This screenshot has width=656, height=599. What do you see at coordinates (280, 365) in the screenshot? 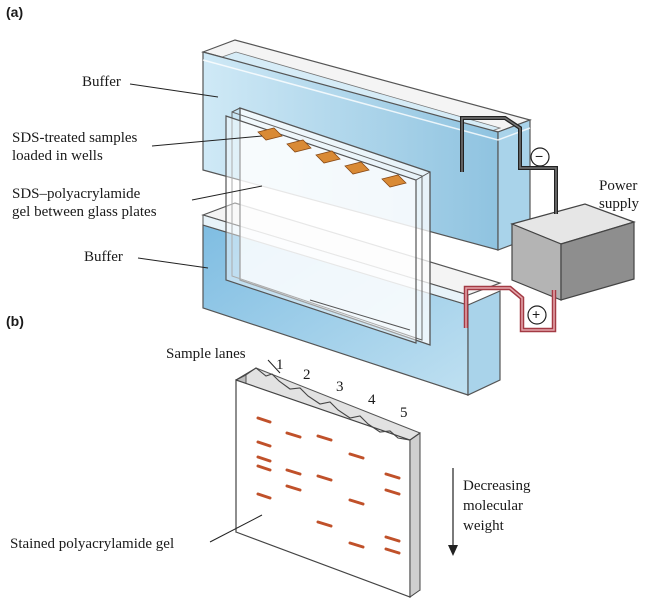
I see `lane-number-1: 1` at bounding box center [280, 365].